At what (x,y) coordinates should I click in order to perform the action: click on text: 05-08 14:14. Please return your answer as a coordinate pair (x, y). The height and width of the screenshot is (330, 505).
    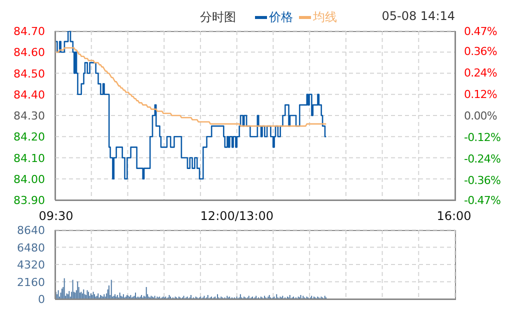
    Looking at the image, I should click on (418, 16).